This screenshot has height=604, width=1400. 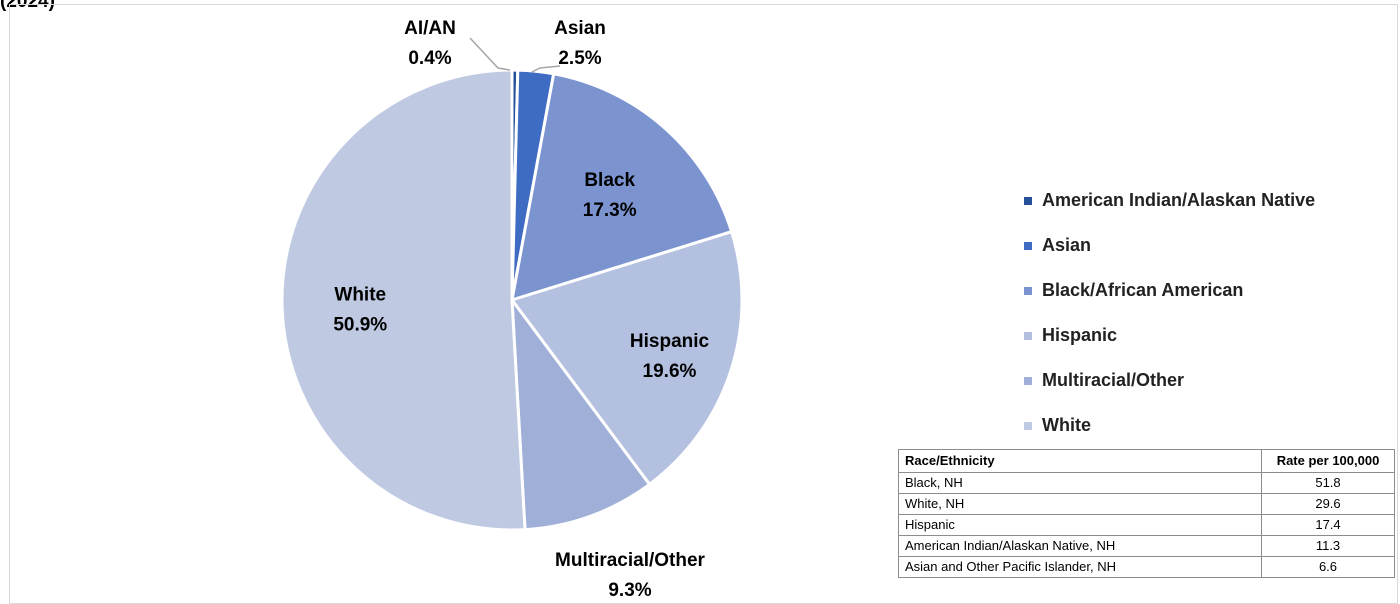 I want to click on cell-race: Hispanic, so click(x=1080, y=525).